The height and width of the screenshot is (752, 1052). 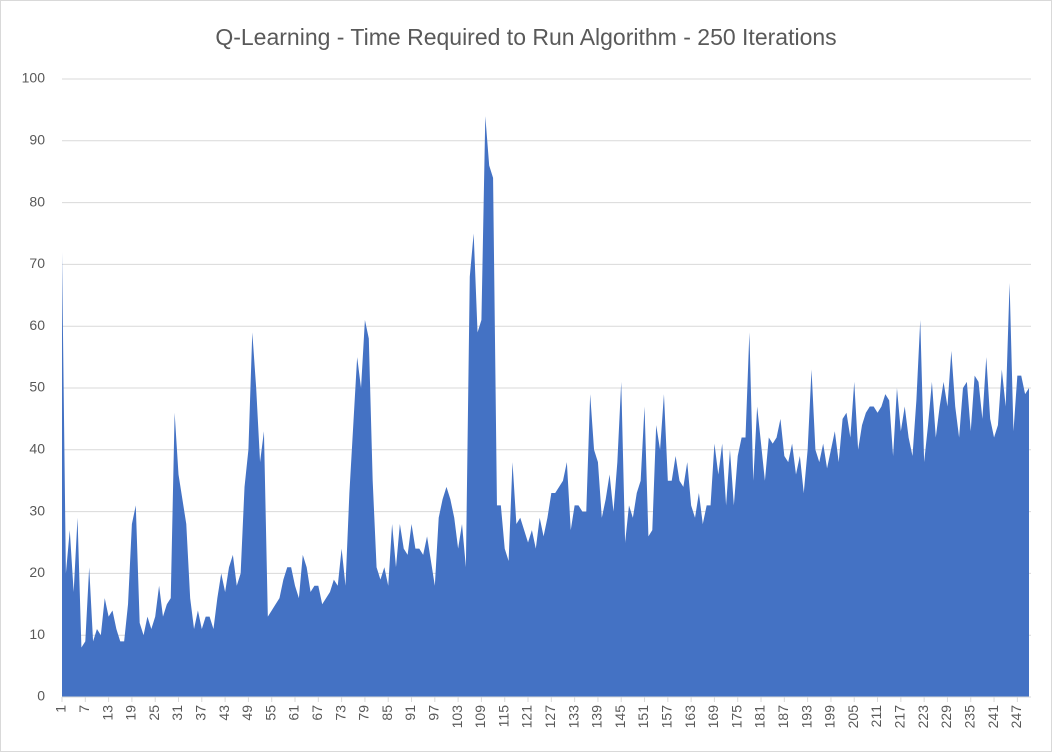 I want to click on x-tick-label: 181, so click(x=760, y=717).